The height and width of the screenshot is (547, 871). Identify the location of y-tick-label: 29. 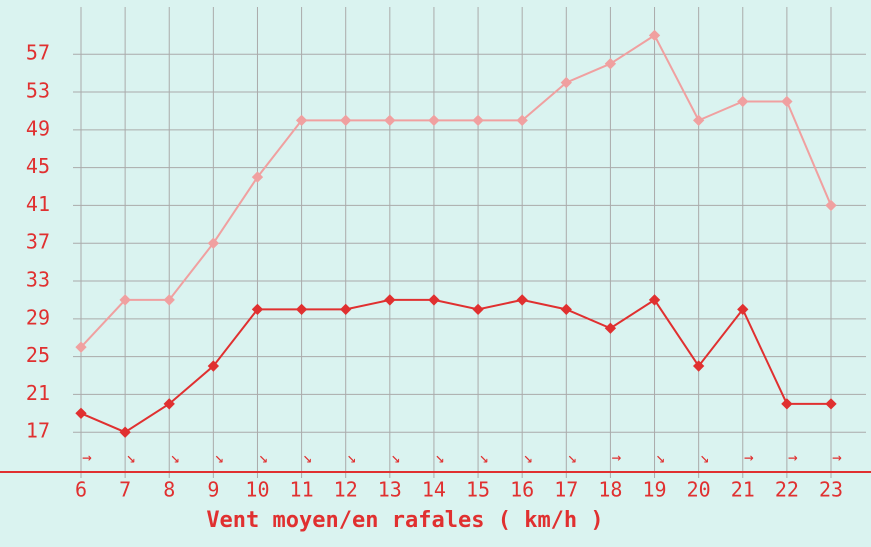
(38, 317).